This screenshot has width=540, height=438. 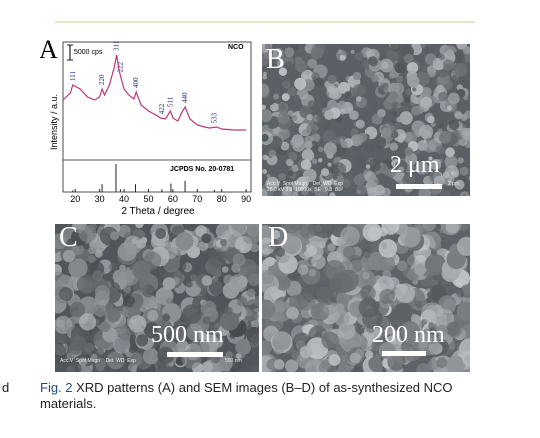 What do you see at coordinates (302, 190) in the screenshot?
I see `sem-meta-b2: 25.0 kV 3.0 10000x SE 9.8 0` at bounding box center [302, 190].